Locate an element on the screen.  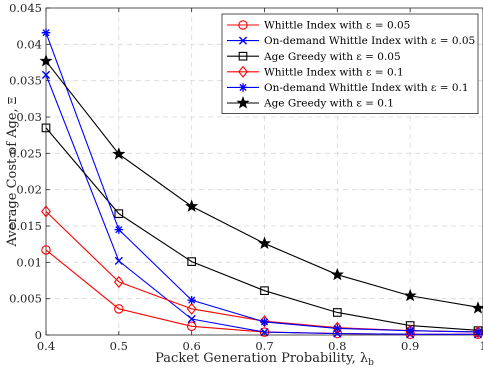
y-axis-label: Average Cost of Age, Ξ is located at coordinates (12, 171).